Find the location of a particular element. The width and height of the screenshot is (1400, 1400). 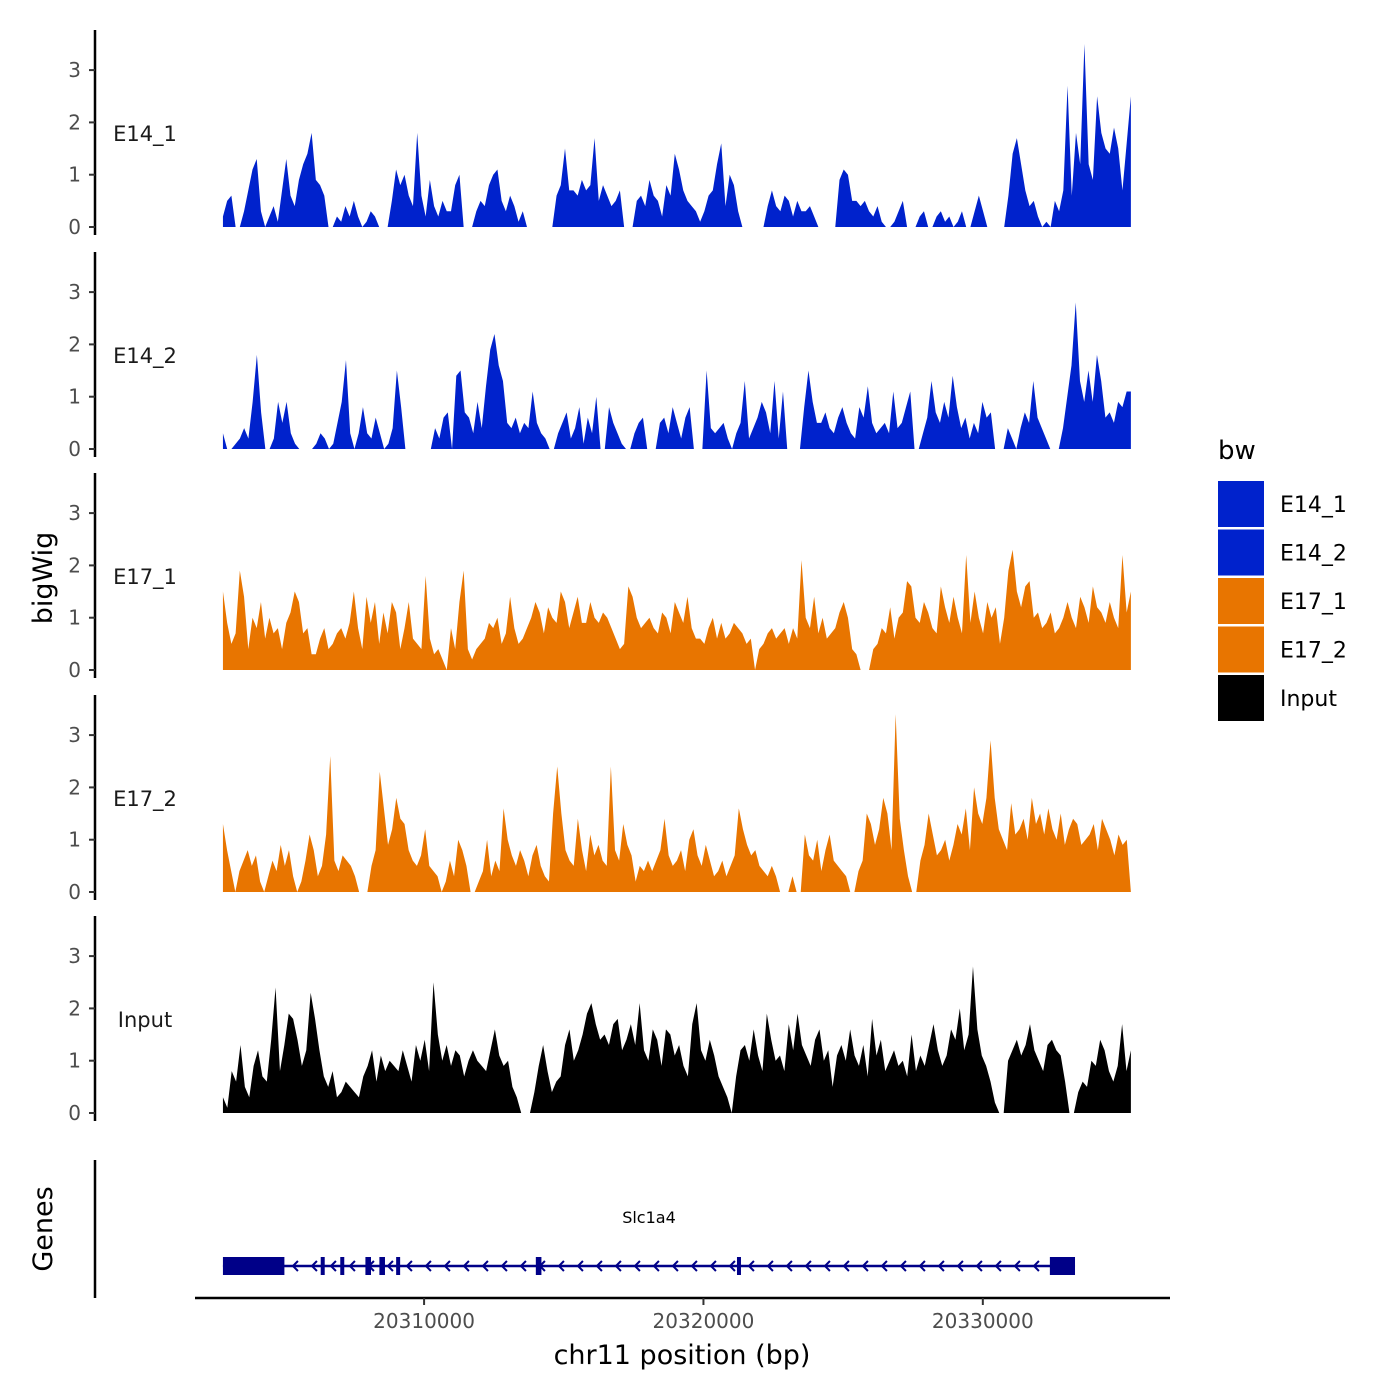

legend-item-e14_1: E14_1 is located at coordinates (1282, 504).